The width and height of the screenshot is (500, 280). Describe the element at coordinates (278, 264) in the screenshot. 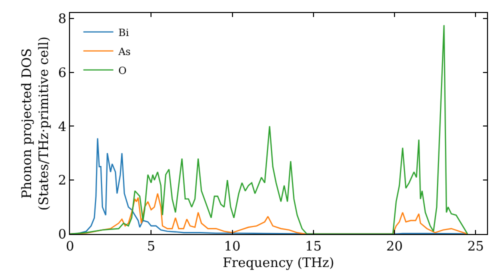

I see `x-axis-title: Frequency (THz)` at that location.